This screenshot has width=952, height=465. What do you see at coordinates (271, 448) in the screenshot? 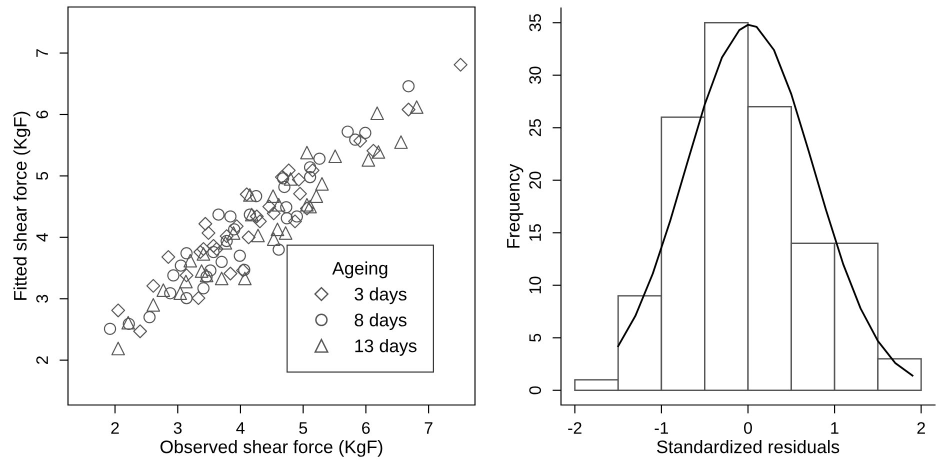
I see `x-axis-title: Observed shear force (KgF)` at bounding box center [271, 448].